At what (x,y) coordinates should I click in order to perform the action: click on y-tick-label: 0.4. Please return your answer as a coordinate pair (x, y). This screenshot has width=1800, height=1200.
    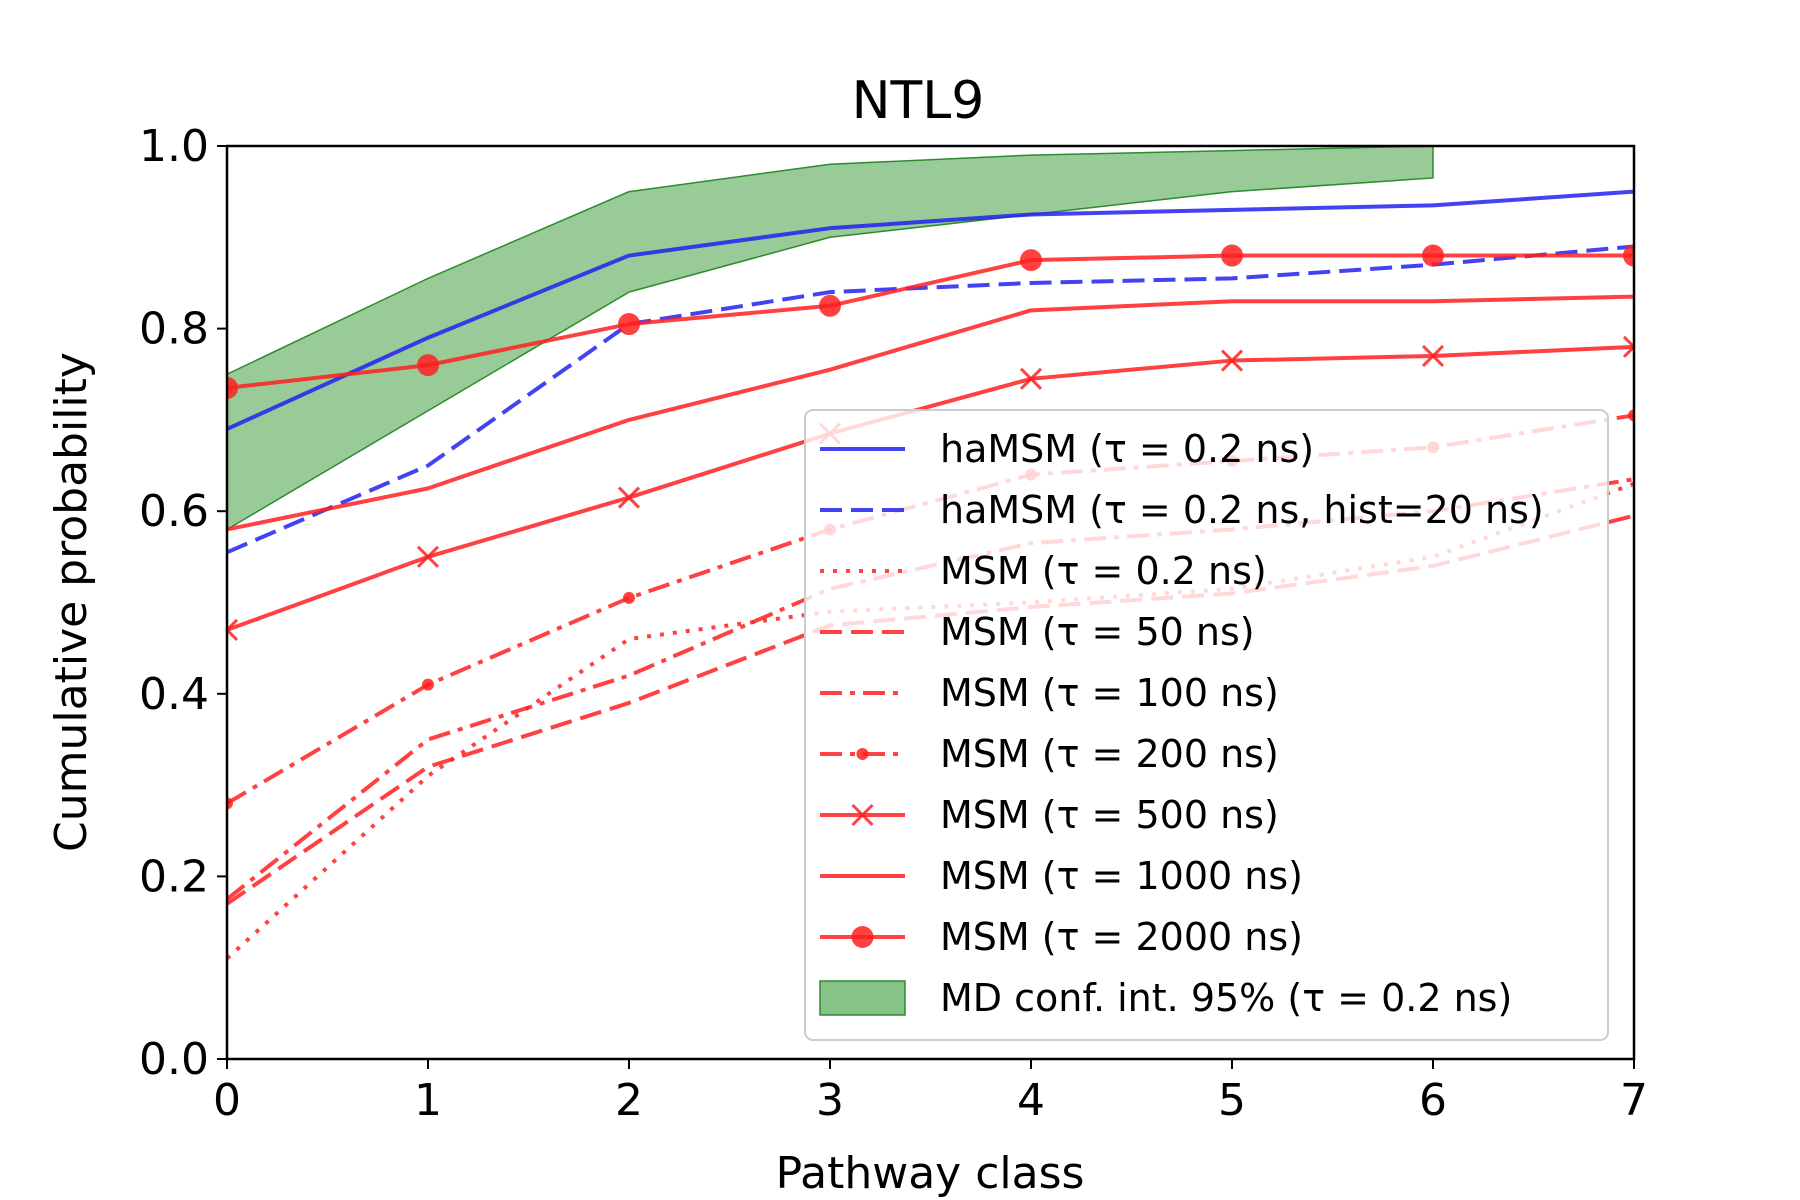
    Looking at the image, I should click on (174, 694).